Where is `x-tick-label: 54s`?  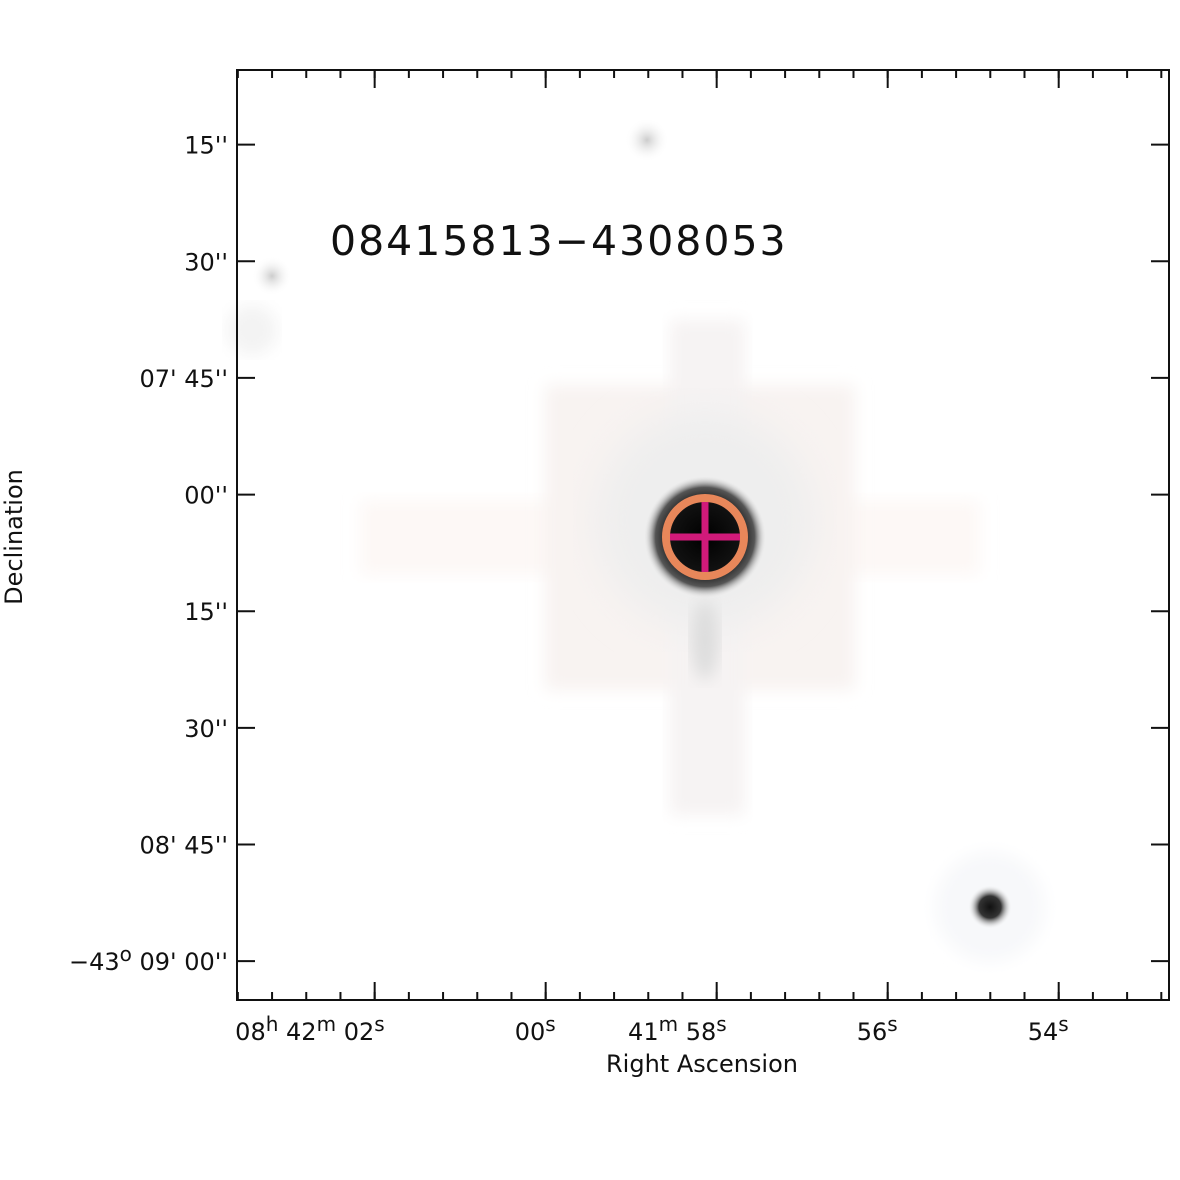
x-tick-label: 54s is located at coordinates (1048, 1029).